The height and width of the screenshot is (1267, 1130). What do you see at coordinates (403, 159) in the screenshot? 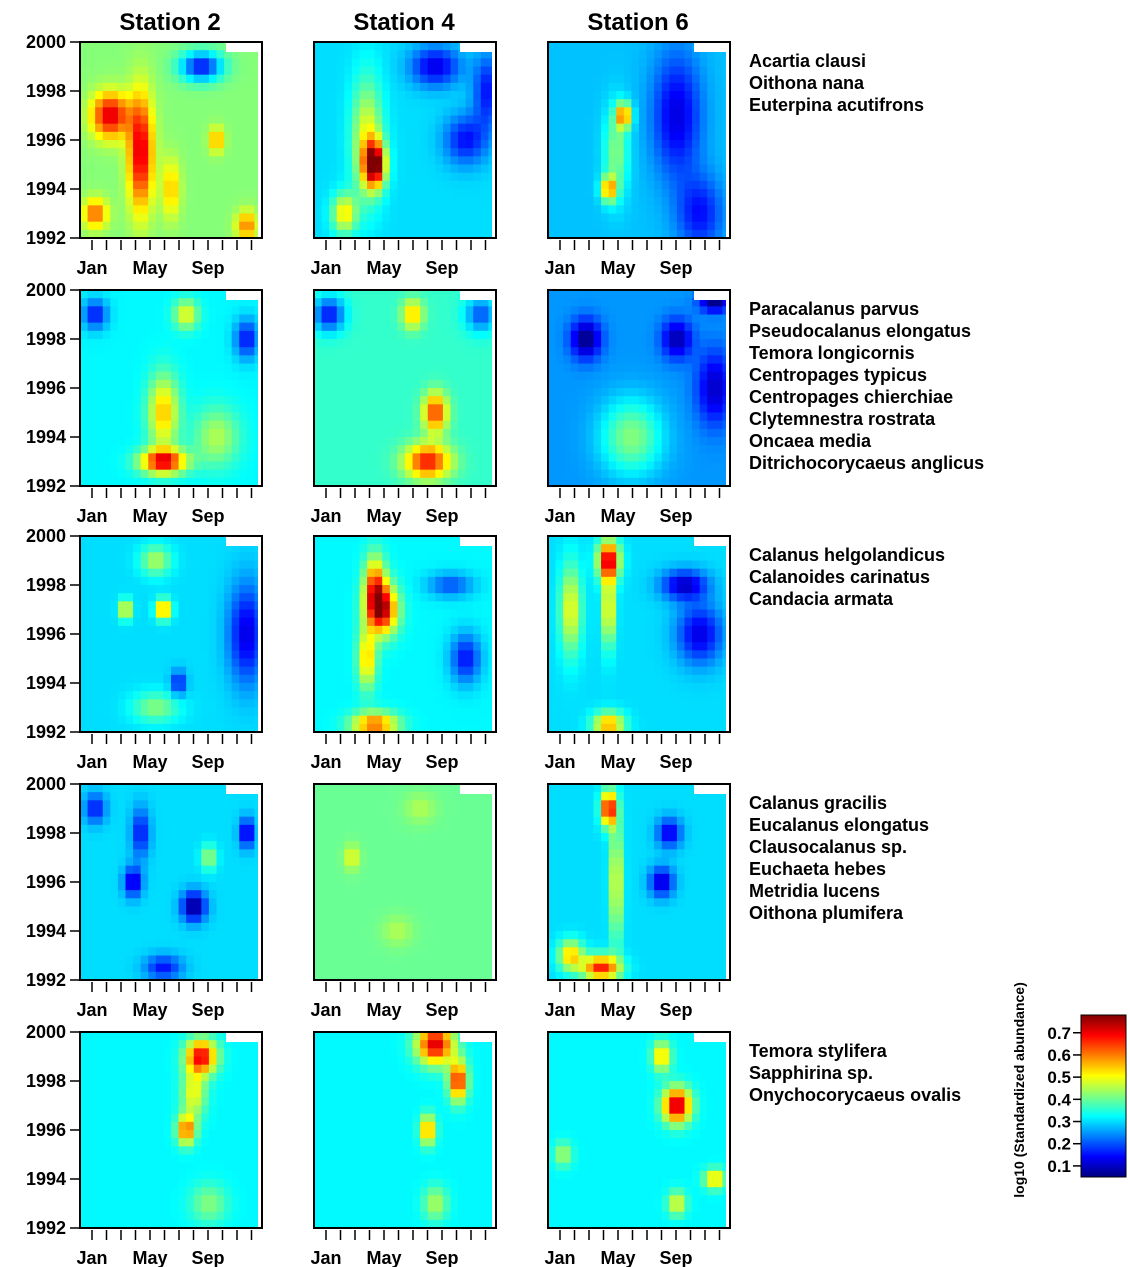
I see `heatmap-panel: Jan May Sep` at bounding box center [403, 159].